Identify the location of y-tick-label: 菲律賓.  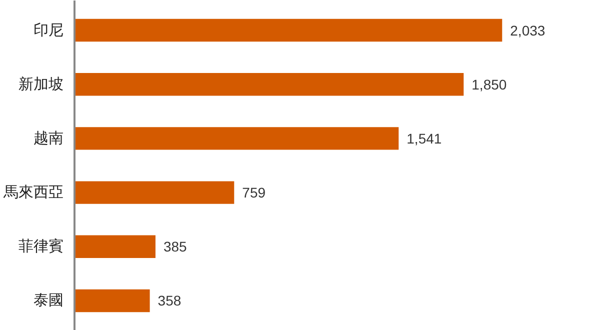
(41, 247).